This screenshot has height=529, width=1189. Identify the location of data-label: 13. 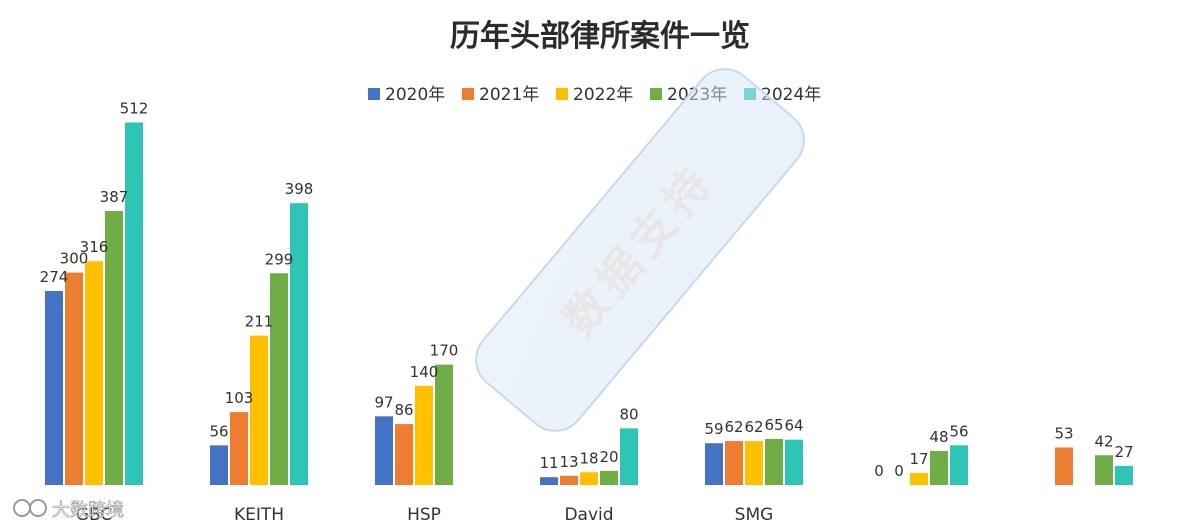
(568, 462).